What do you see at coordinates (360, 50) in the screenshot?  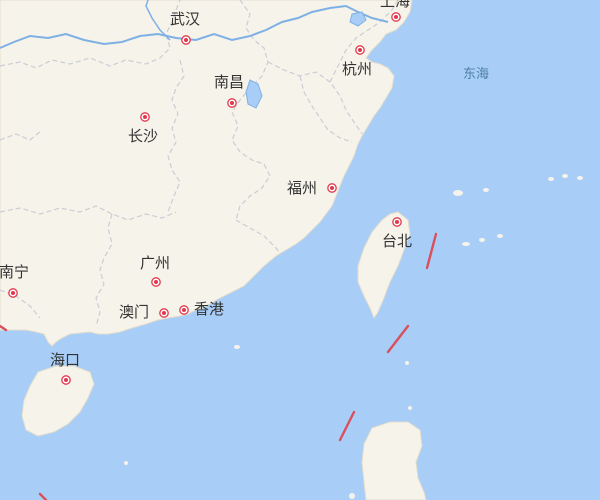 I see `hangzhou-marker-icon` at bounding box center [360, 50].